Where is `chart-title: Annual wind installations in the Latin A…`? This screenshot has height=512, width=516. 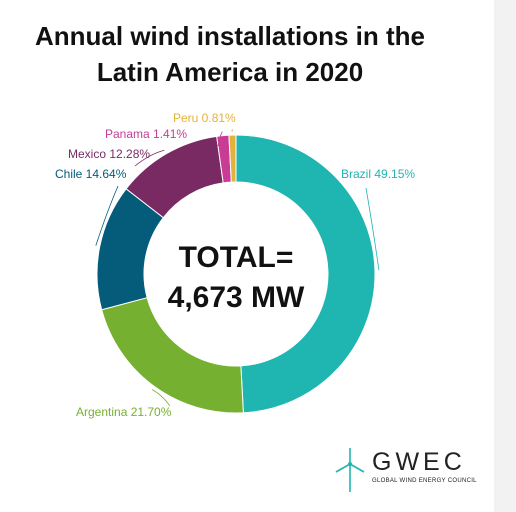 chart-title: Annual wind installations in the Latin A… is located at coordinates (230, 54).